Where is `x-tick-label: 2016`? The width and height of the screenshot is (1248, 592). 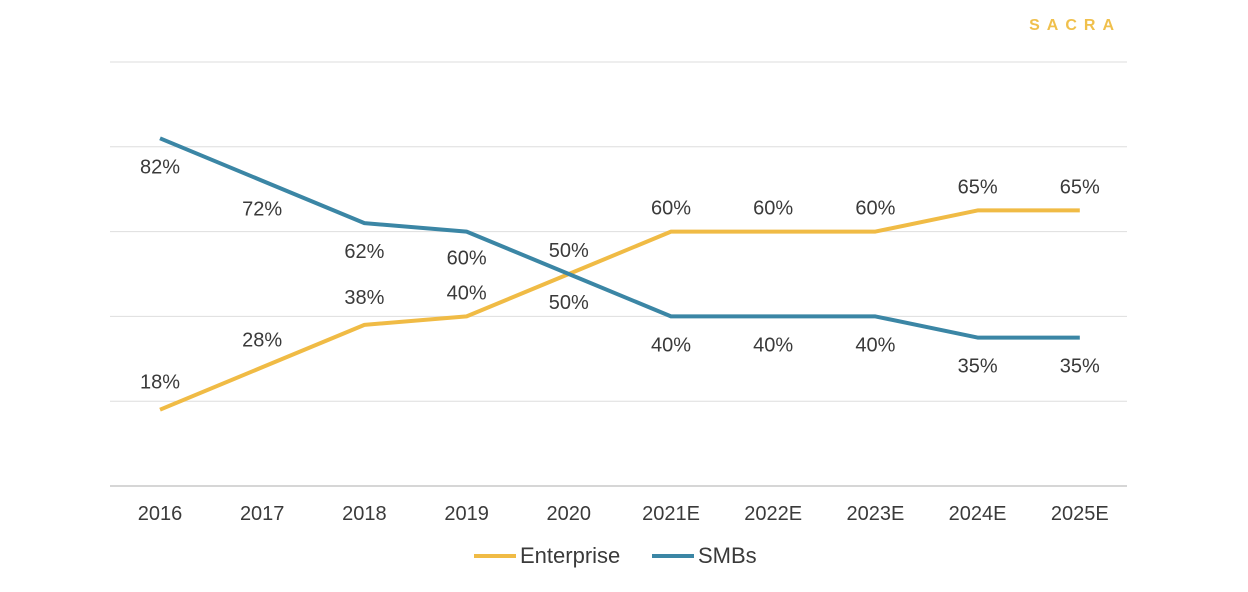 x-tick-label: 2016 is located at coordinates (160, 514).